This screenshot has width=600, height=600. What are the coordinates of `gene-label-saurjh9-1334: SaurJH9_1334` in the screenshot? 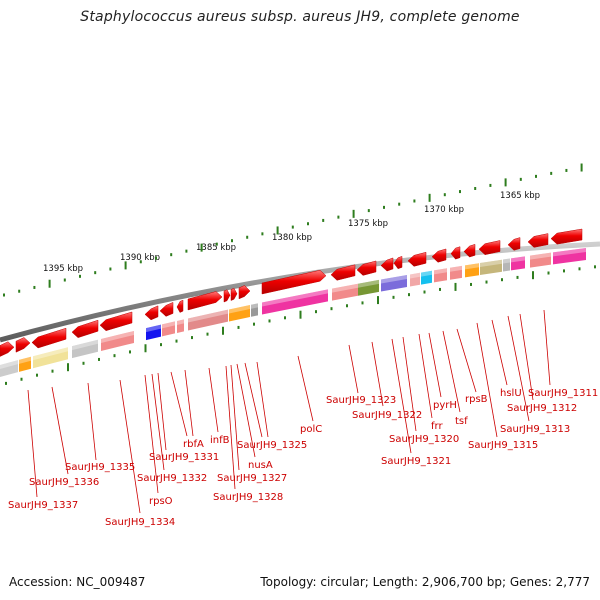 It's located at (140, 522).